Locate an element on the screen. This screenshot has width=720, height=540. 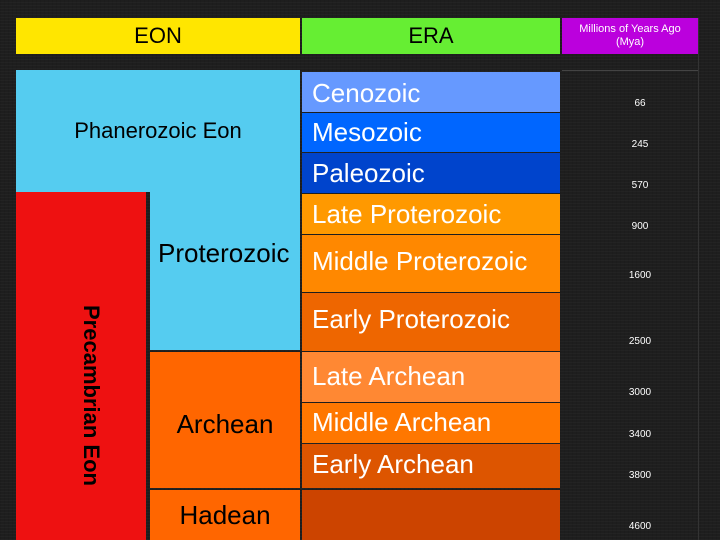
era-cenozoic: Cenozoic is located at coordinates (431, 92).